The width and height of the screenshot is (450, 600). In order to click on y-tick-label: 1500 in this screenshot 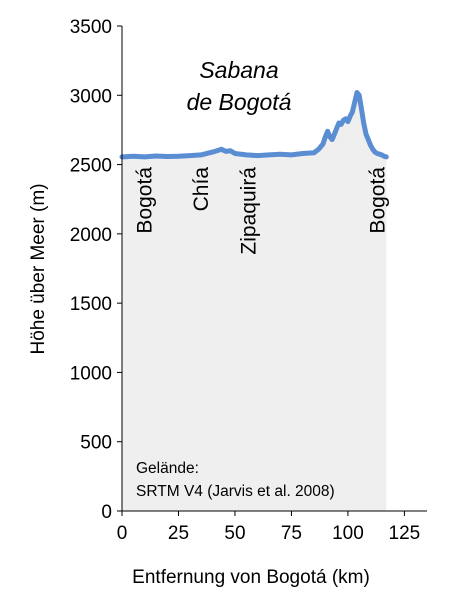, I will do `click(91, 304)`.